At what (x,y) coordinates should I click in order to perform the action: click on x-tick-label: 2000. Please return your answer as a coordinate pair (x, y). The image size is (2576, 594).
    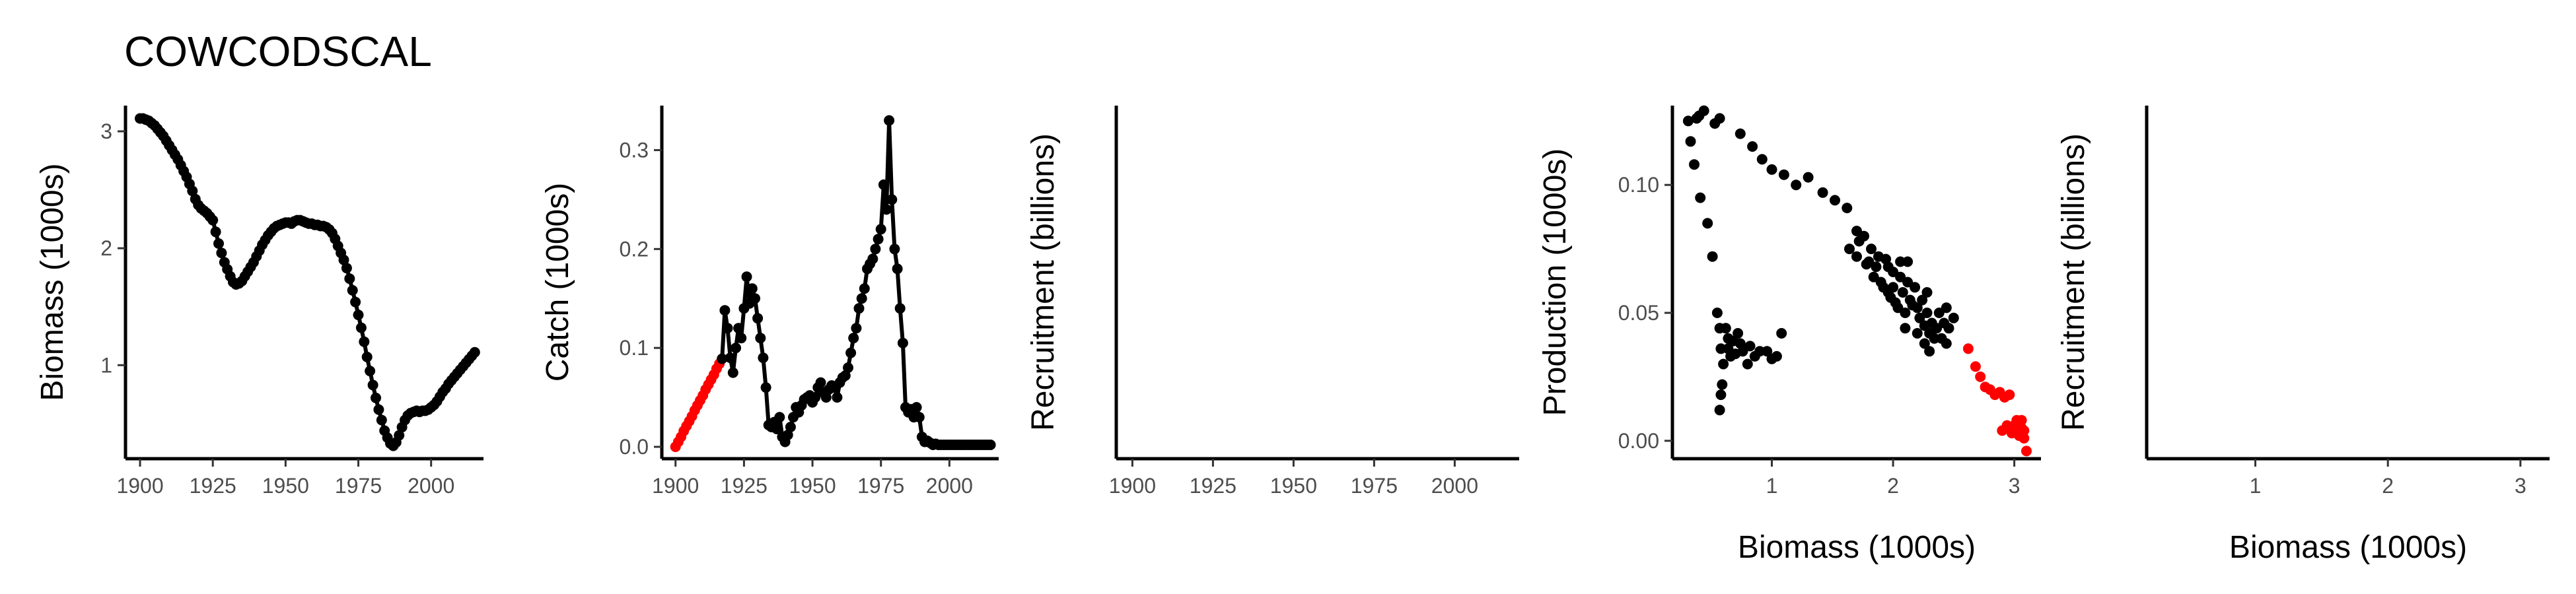
    Looking at the image, I should click on (1455, 486).